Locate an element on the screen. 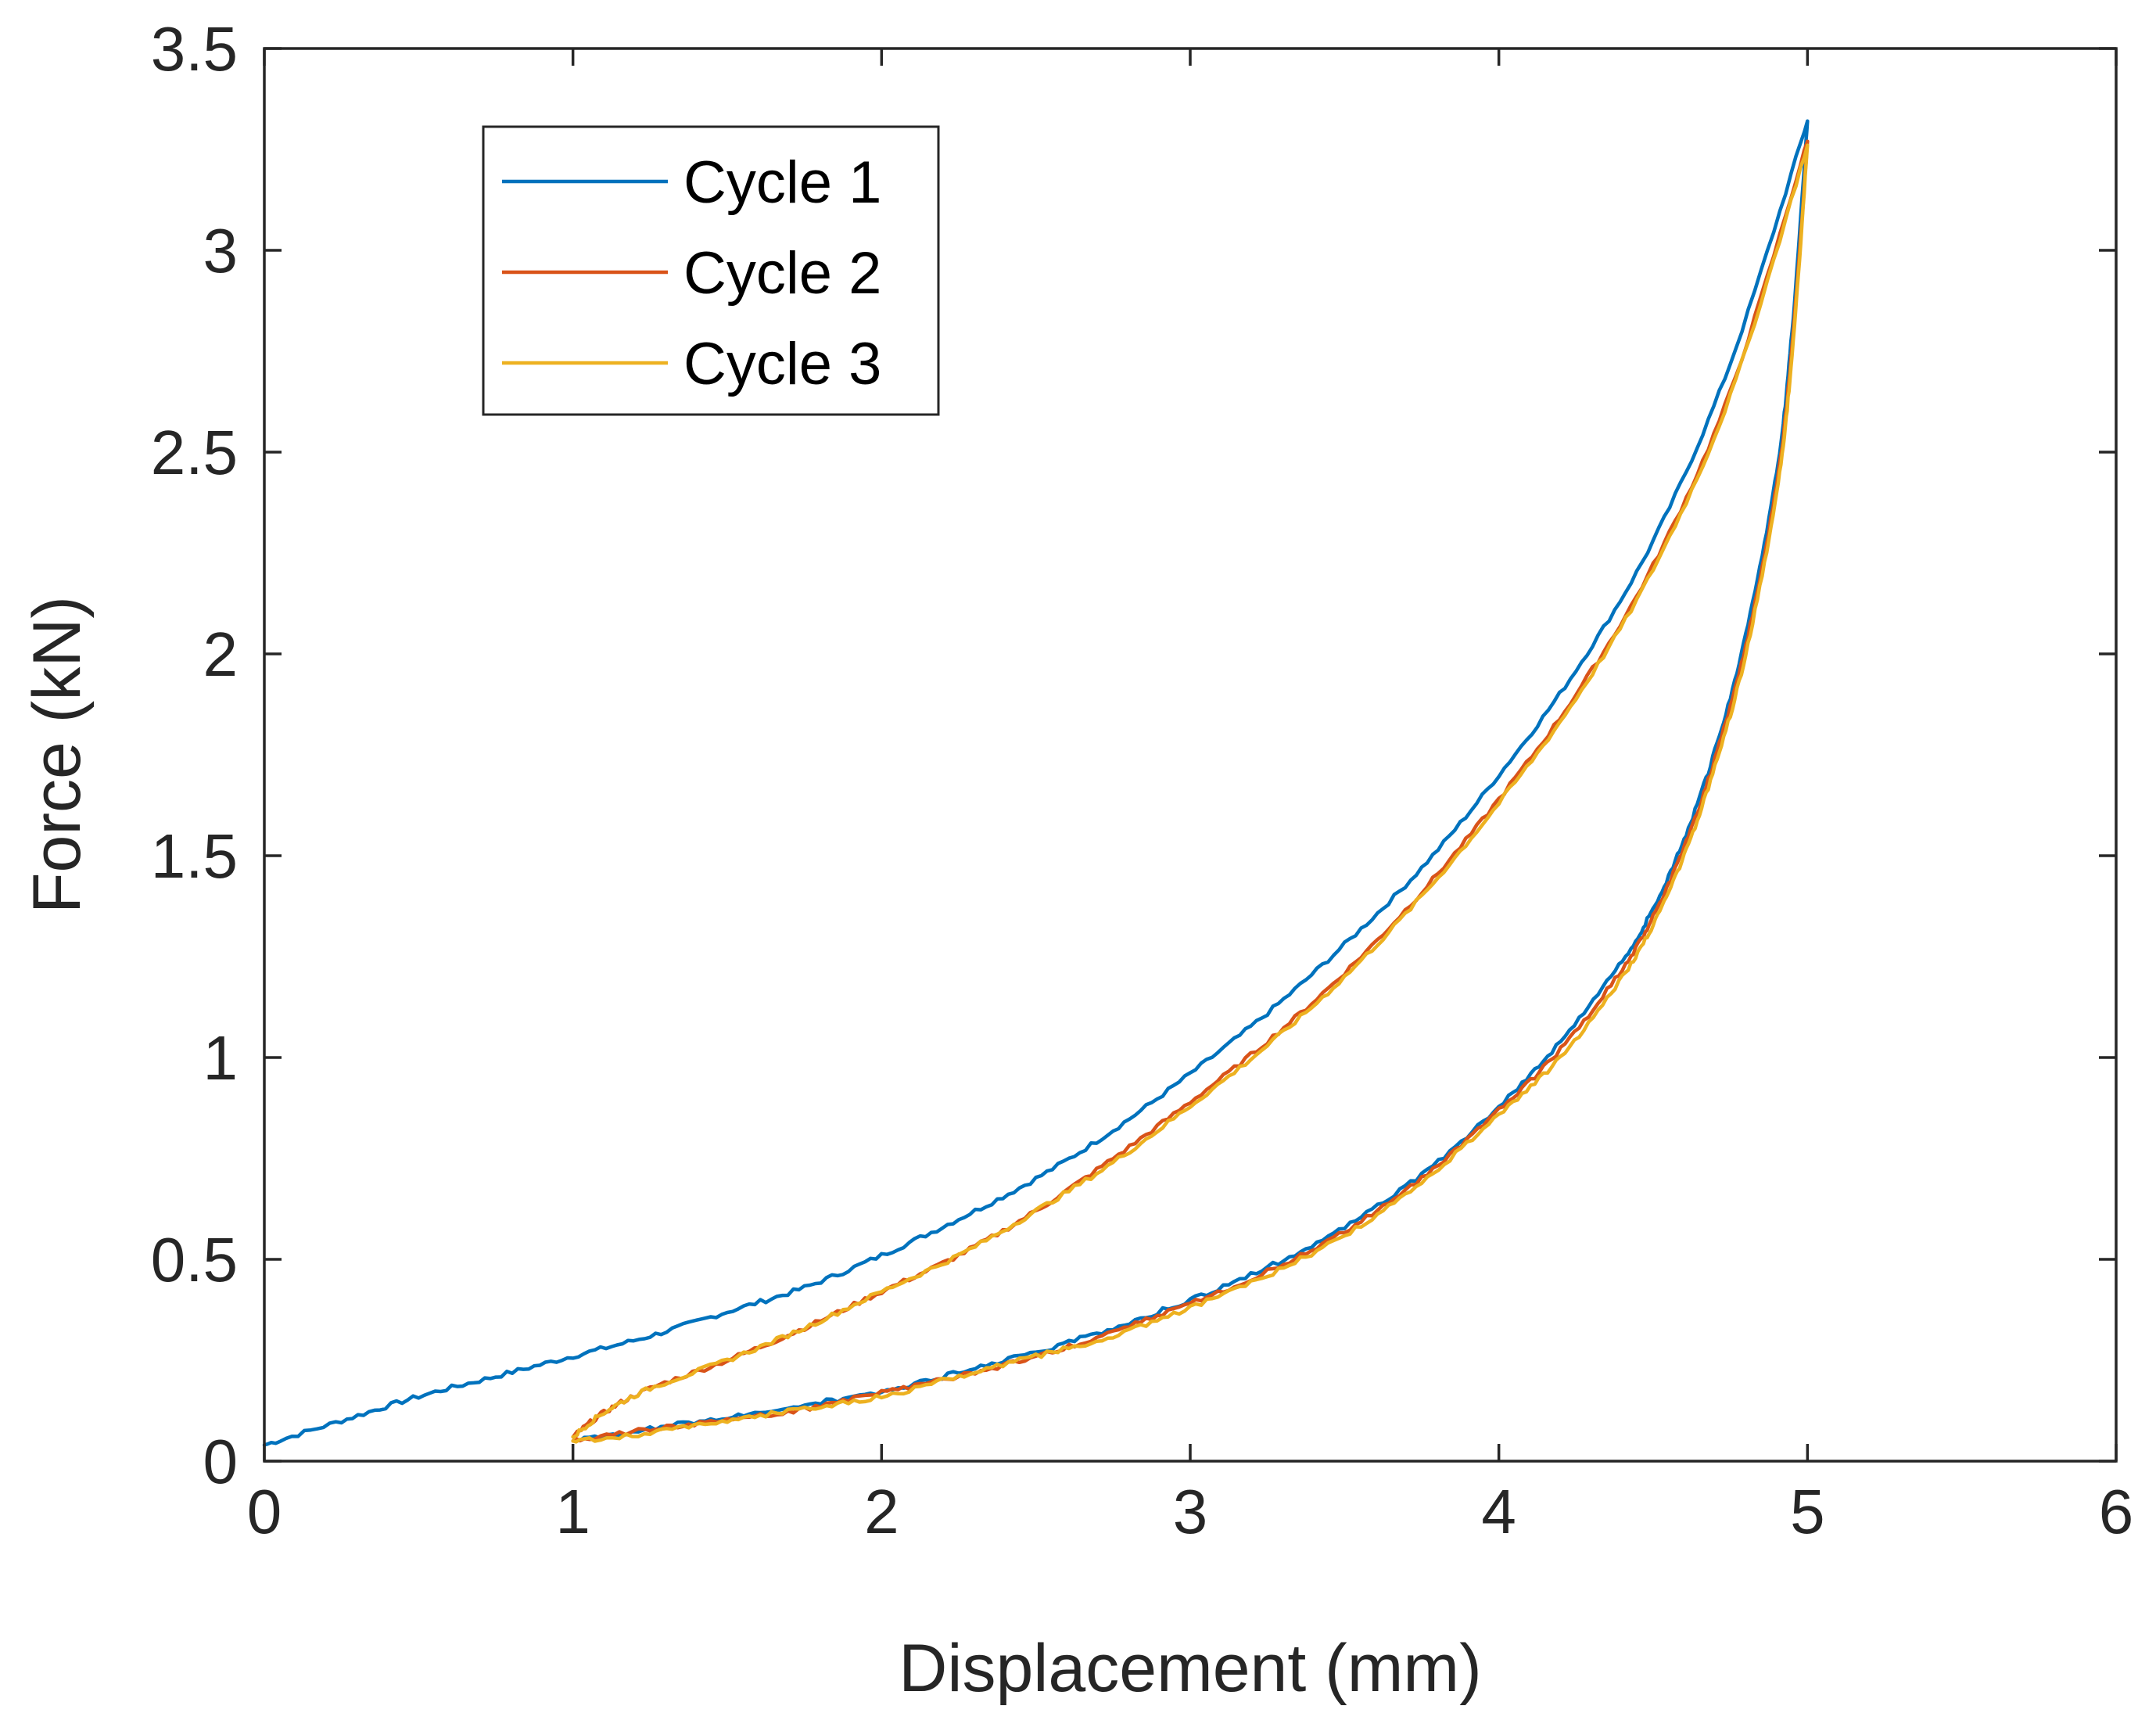 This screenshot has width=2156, height=1713. y-tick-label: 3.5 is located at coordinates (194, 49).